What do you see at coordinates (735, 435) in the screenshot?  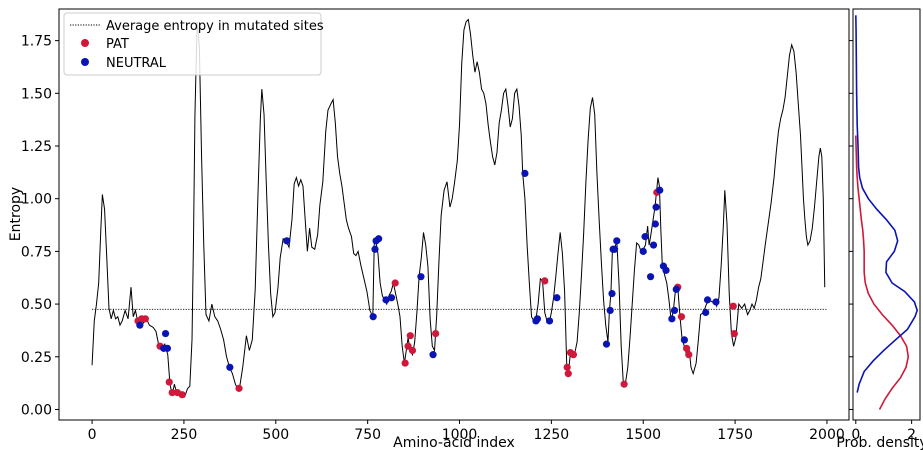 I see `x-tick-label: 1750` at bounding box center [735, 435].